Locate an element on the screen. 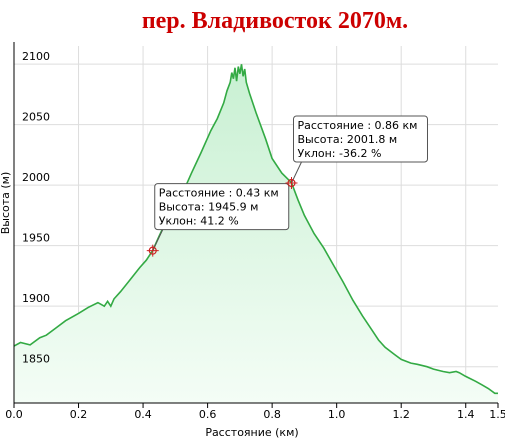 This screenshot has width=505, height=439. chart-title: пер. Владивосток 2070м. is located at coordinates (275, 21).